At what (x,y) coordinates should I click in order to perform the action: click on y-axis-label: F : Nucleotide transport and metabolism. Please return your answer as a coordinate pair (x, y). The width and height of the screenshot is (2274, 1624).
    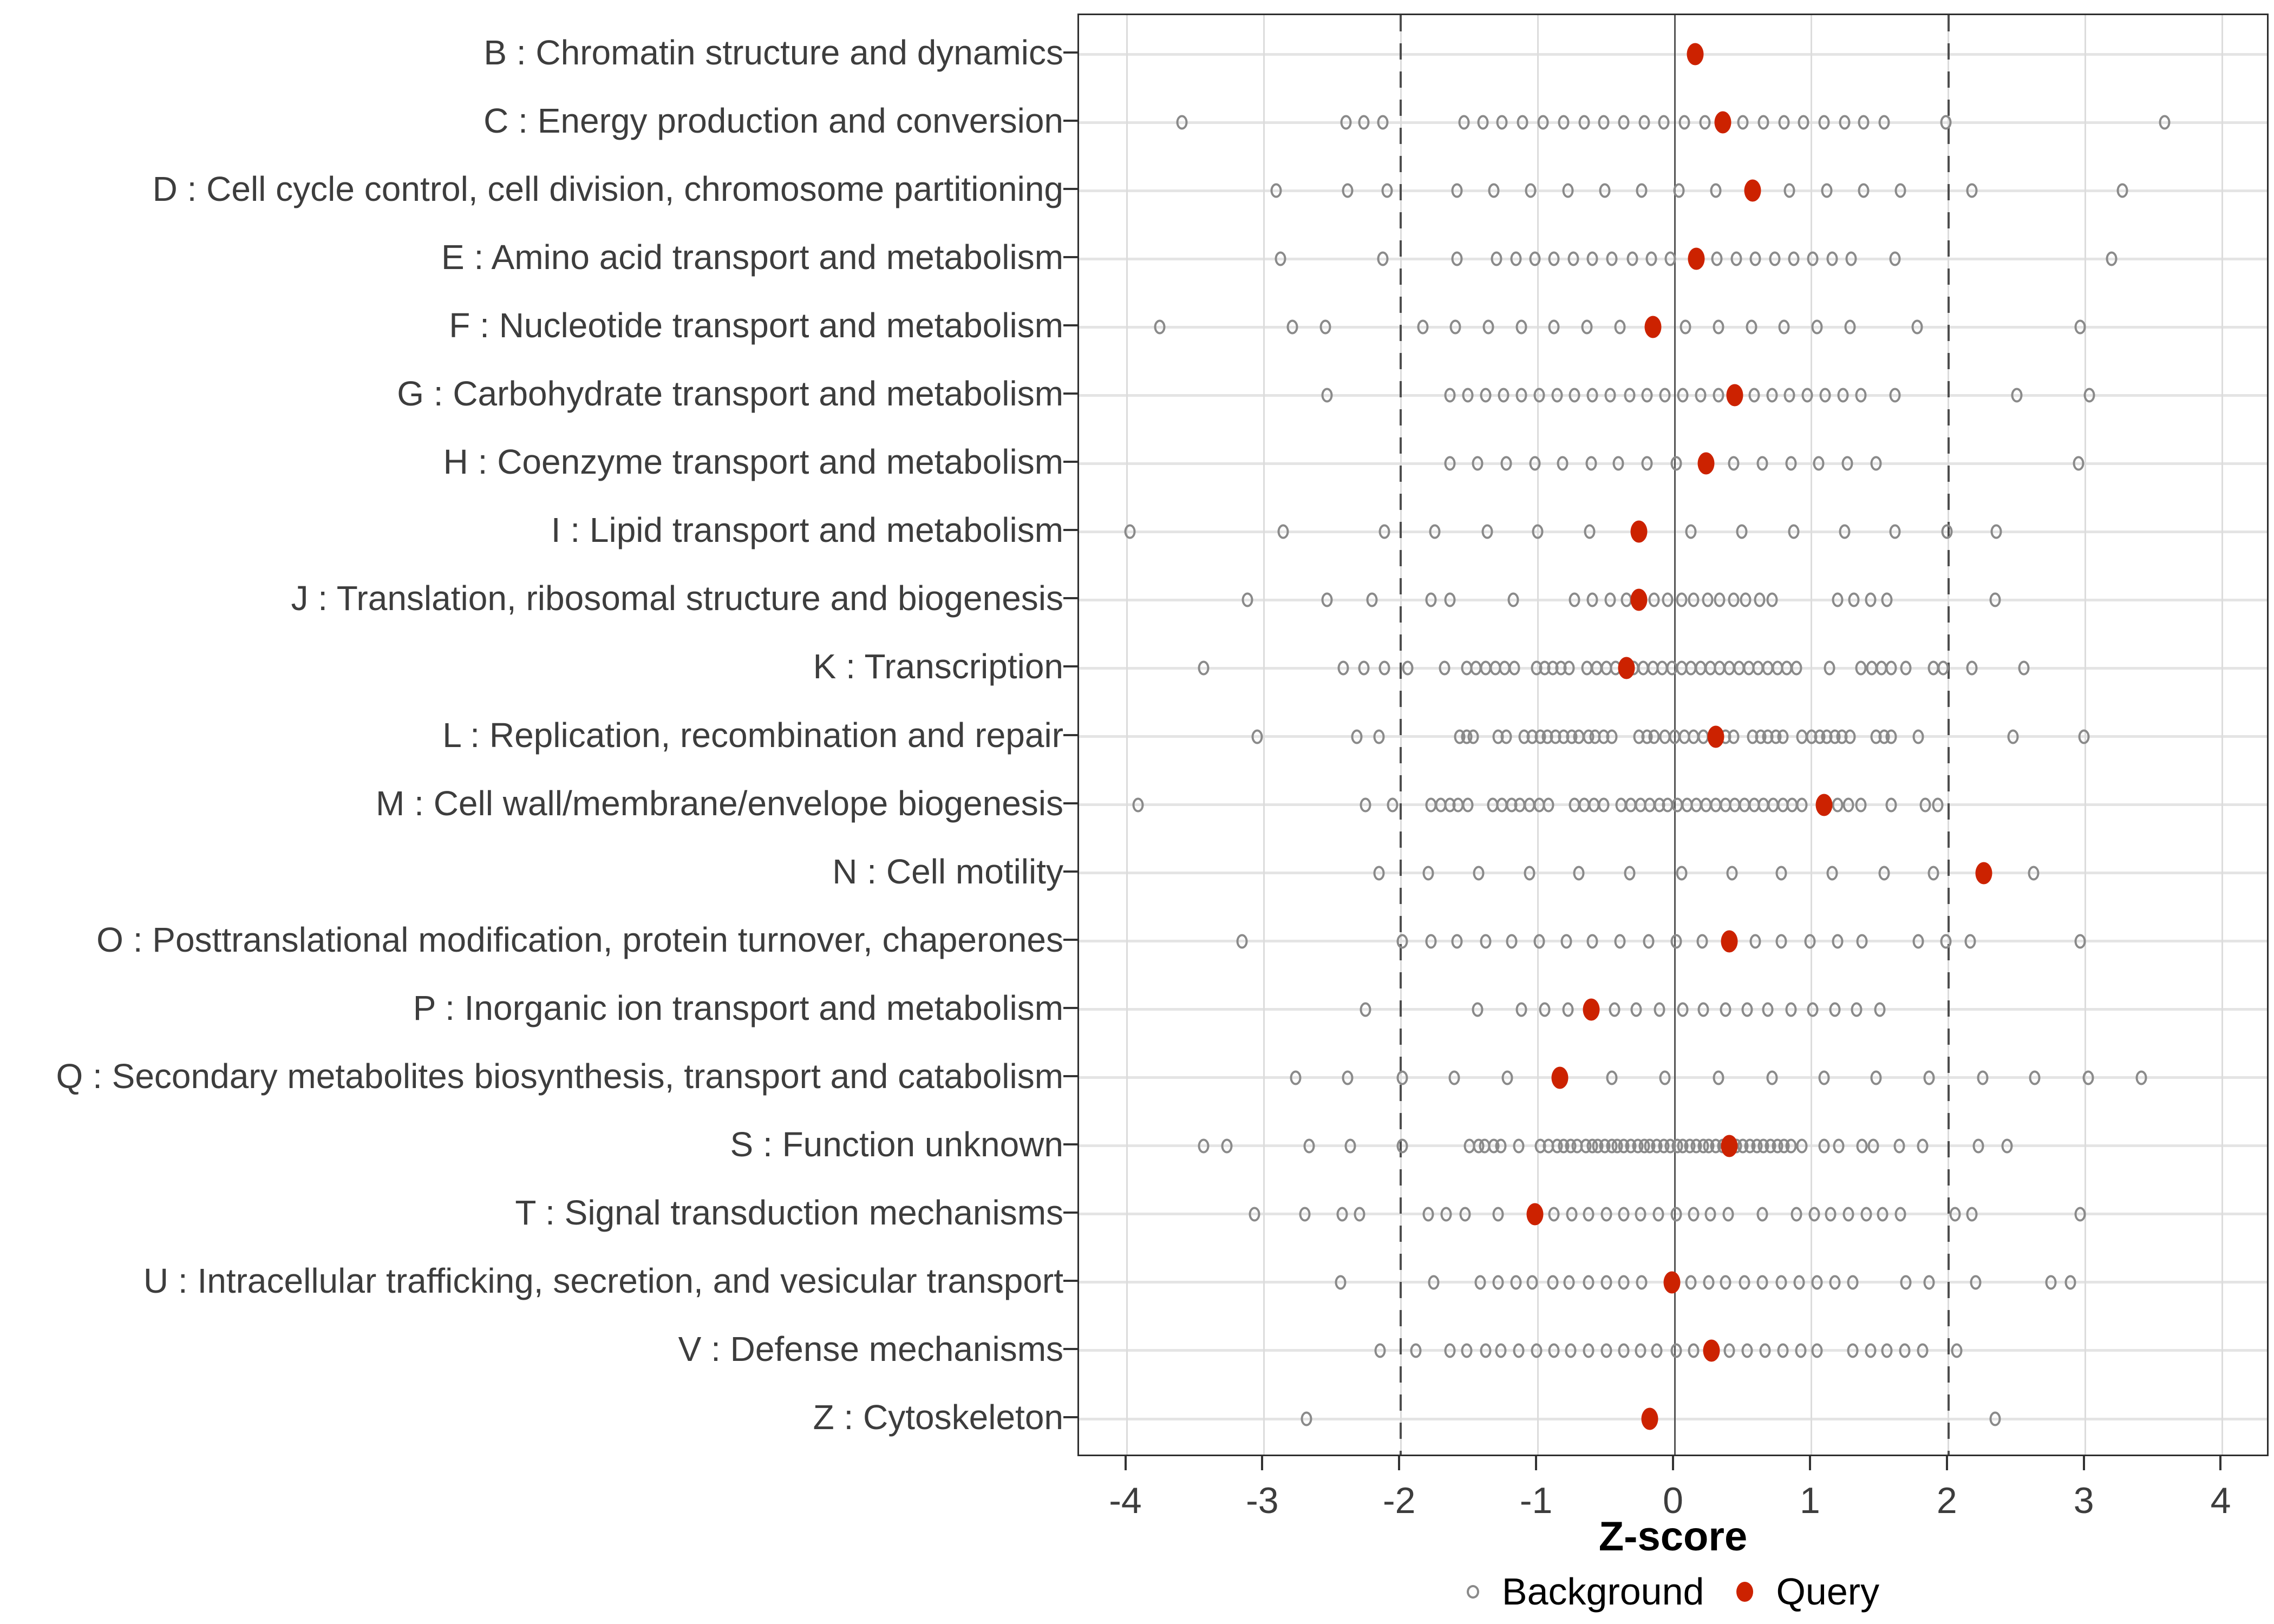
    Looking at the image, I should click on (756, 326).